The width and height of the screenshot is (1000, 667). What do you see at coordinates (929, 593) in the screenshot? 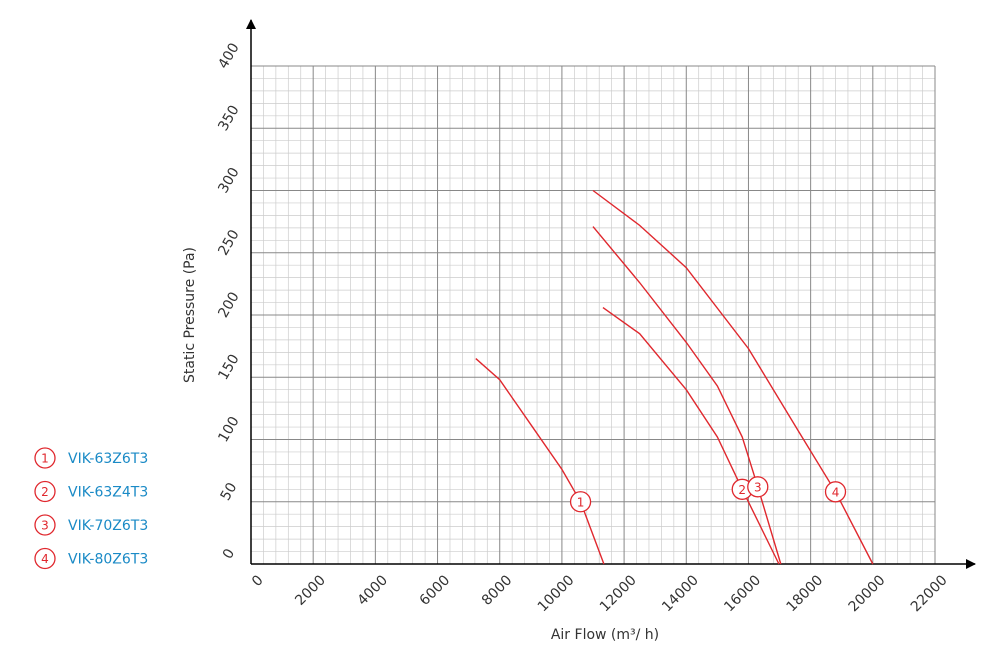
I see `x-tick-label: 22000` at bounding box center [929, 593].